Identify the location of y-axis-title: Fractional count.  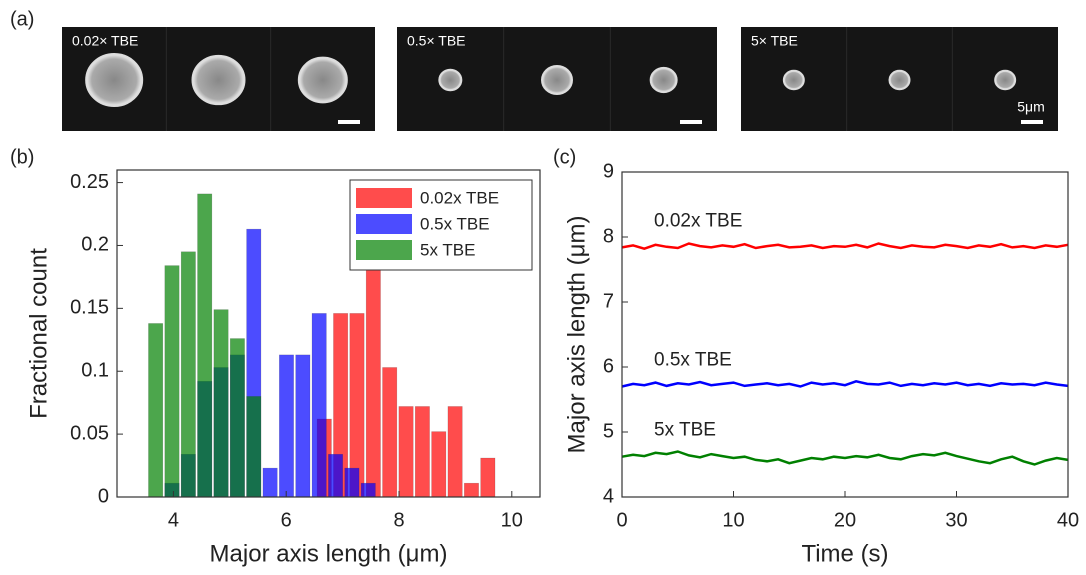
(38, 333).